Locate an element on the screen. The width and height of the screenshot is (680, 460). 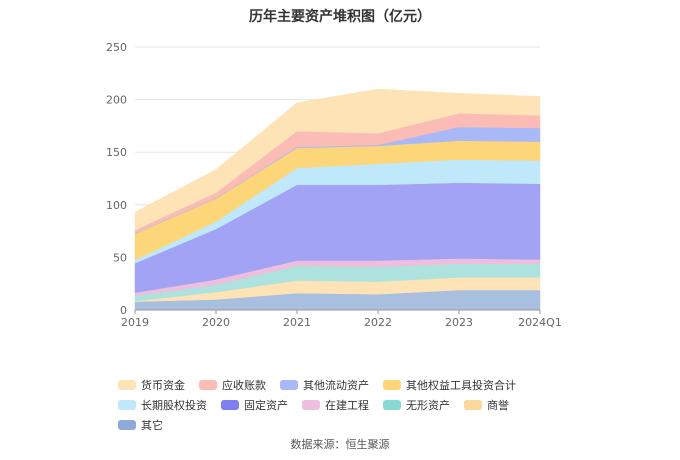
legend-item: 长期股权投资 is located at coordinates (162, 405).